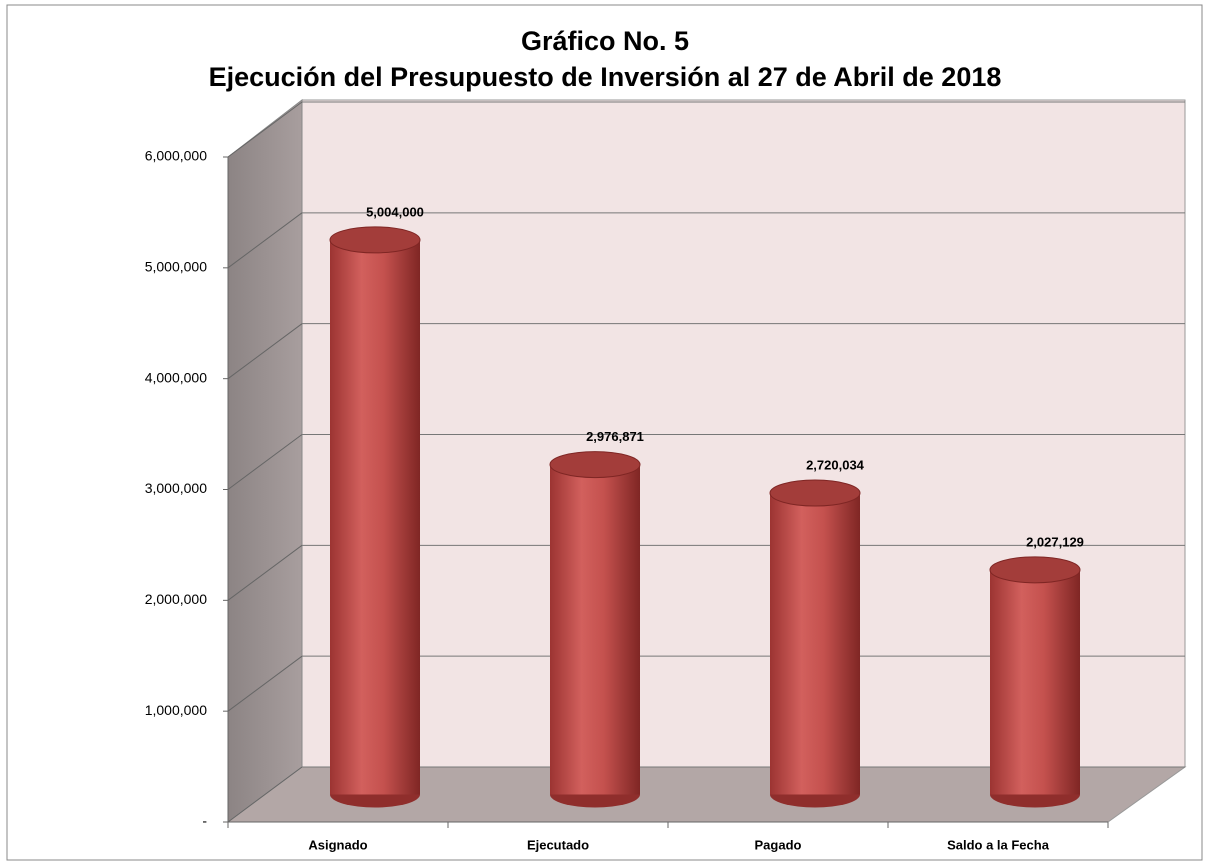 The width and height of the screenshot is (1209, 865). I want to click on x-tick-label: Pagado, so click(778, 844).